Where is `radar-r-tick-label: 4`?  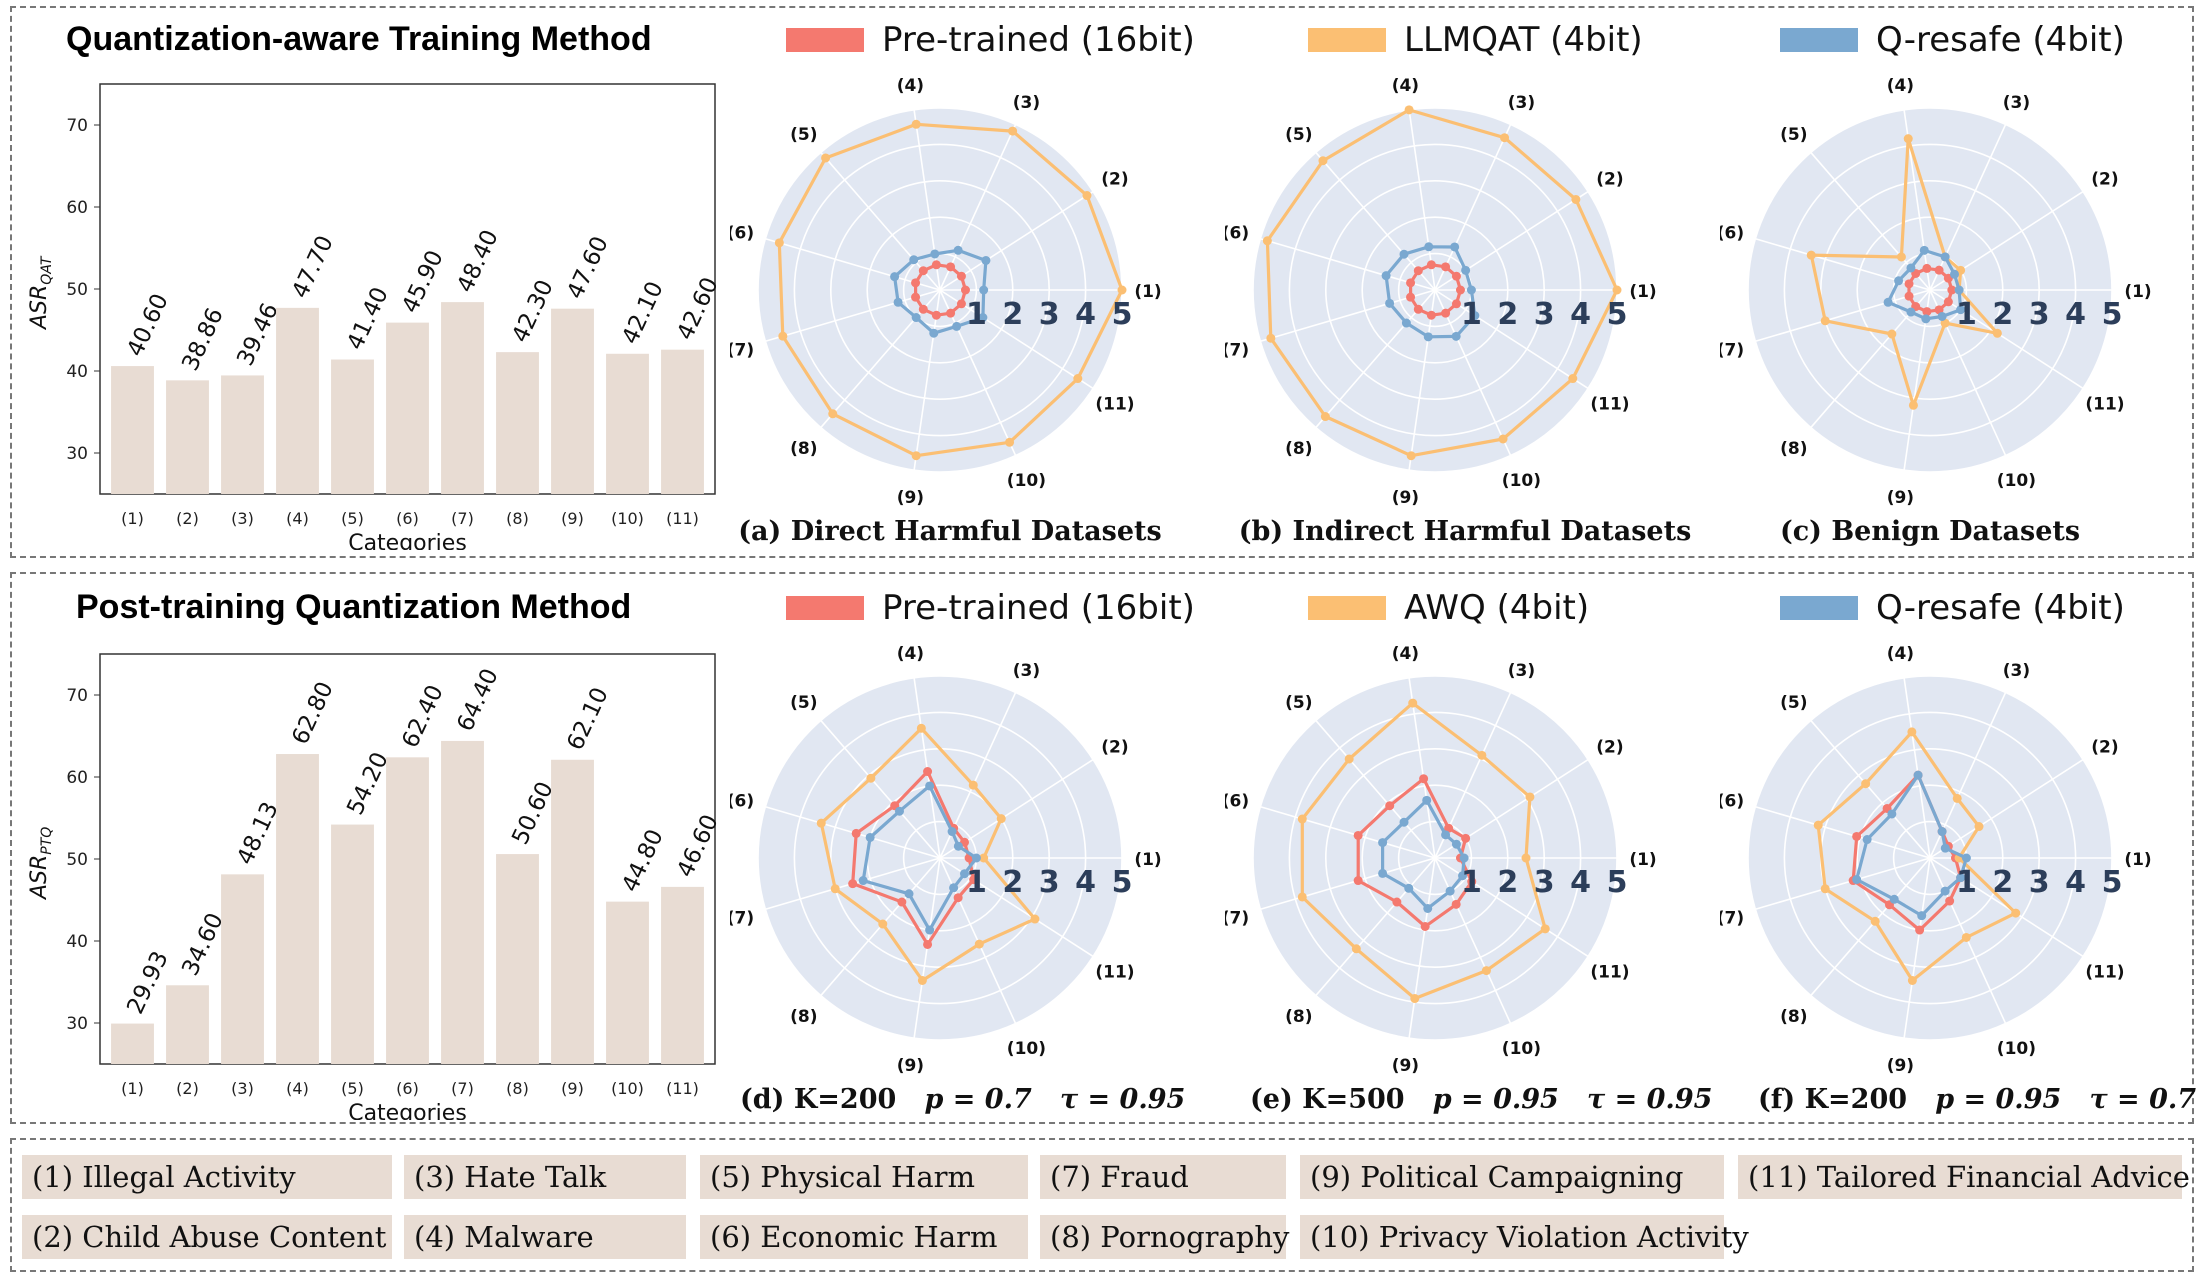
radar-r-tick-label: 4 is located at coordinates (1085, 314).